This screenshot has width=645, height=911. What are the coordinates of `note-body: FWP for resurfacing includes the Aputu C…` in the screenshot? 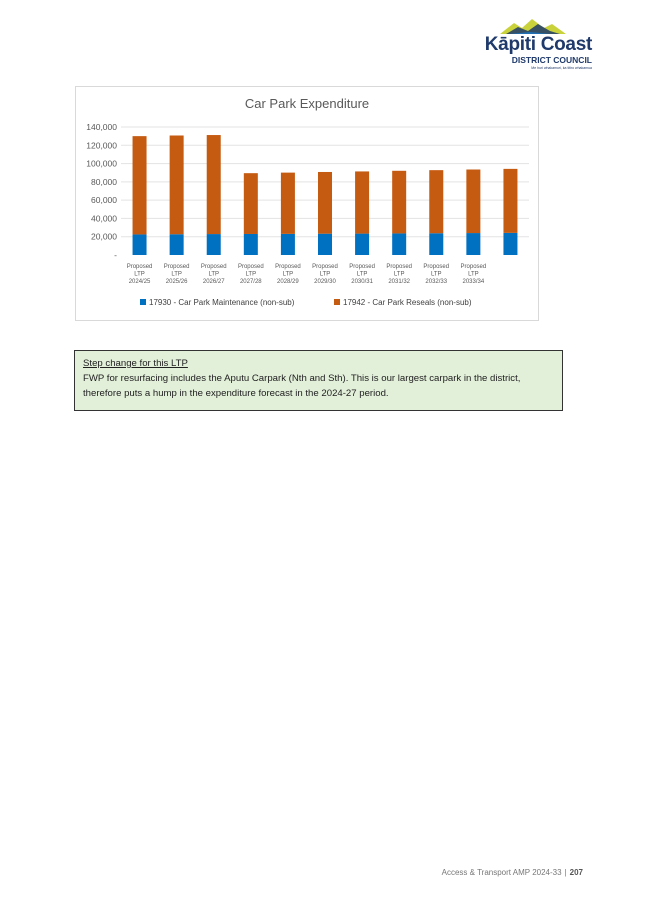 It's located at (302, 386).